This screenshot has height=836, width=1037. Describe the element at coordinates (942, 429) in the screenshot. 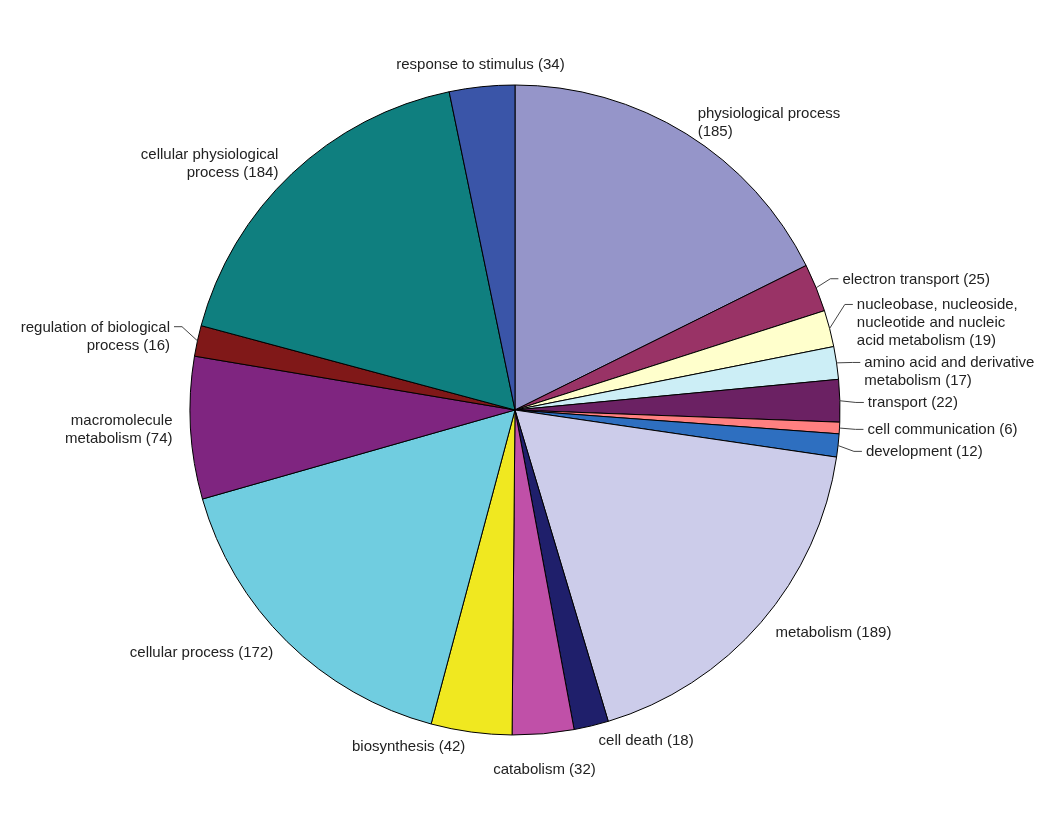

I see `slice-label: cell communication (6)` at that location.